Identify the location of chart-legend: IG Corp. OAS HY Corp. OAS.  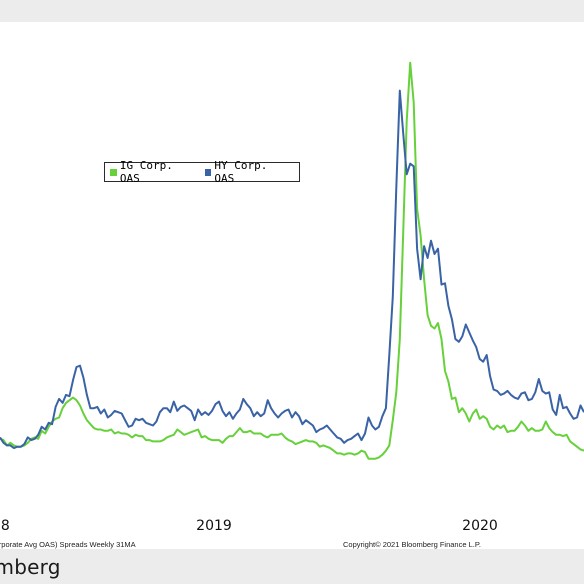
(202, 172).